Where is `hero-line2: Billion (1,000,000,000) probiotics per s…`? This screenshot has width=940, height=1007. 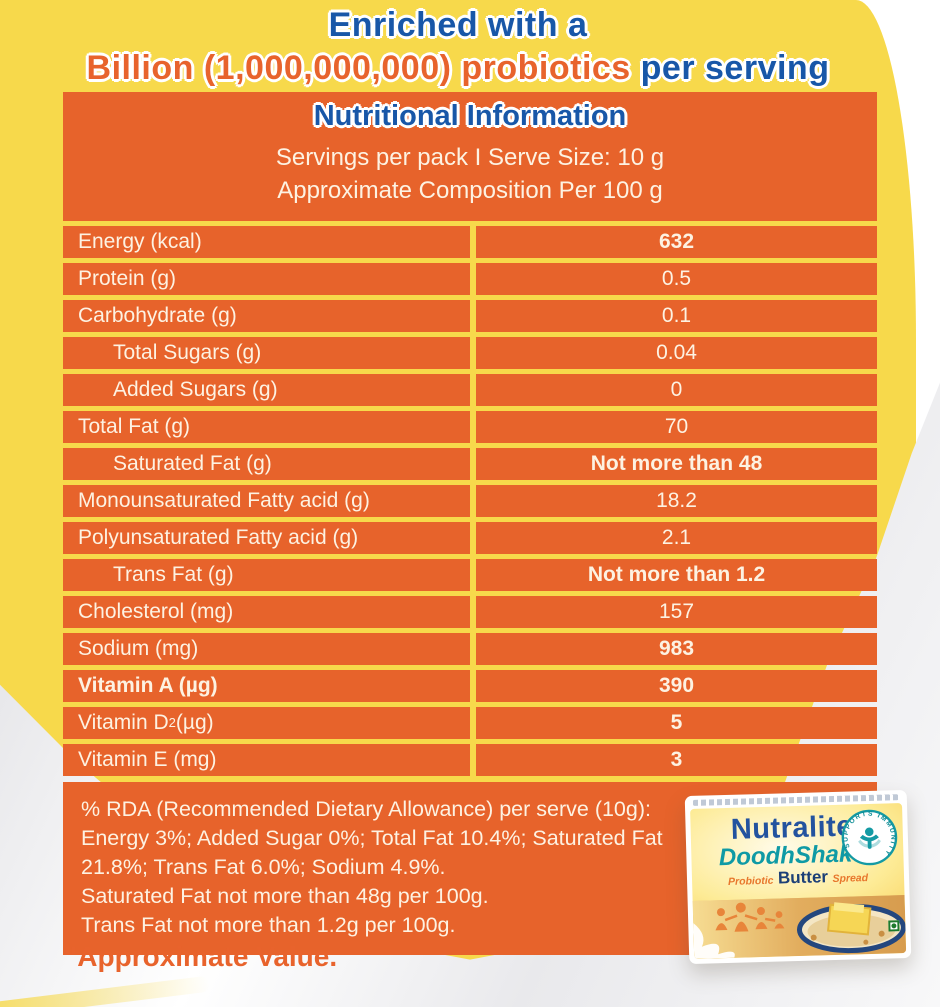 hero-line2: Billion (1,000,000,000) probiotics per s… is located at coordinates (458, 68).